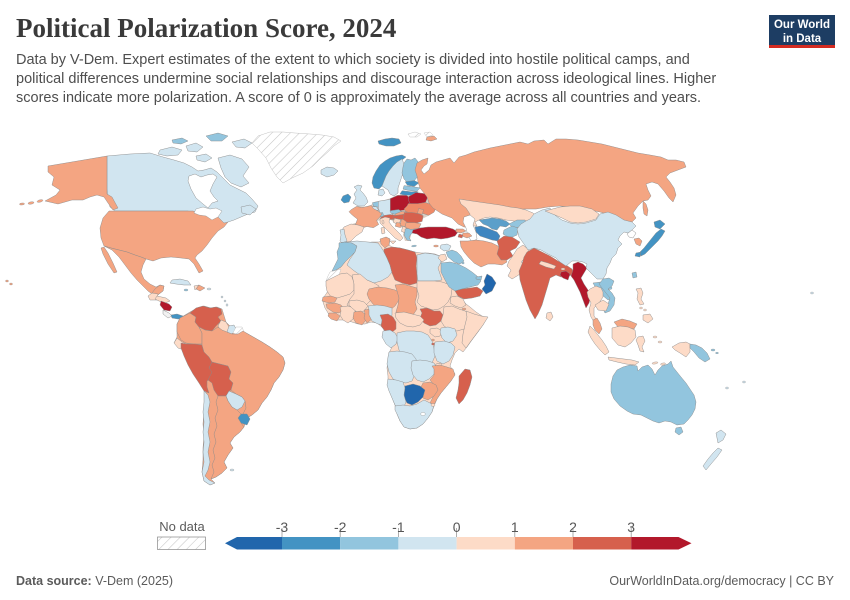 The height and width of the screenshot is (600, 850). What do you see at coordinates (515, 527) in the screenshot?
I see `svg-text: 1` at bounding box center [515, 527].